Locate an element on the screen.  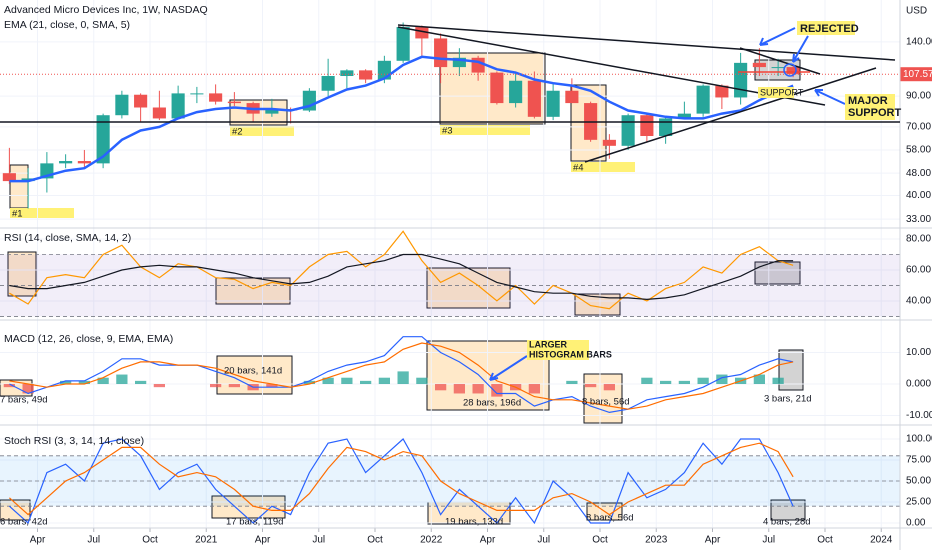
annotation: LARGER is located at coordinates (548, 344).